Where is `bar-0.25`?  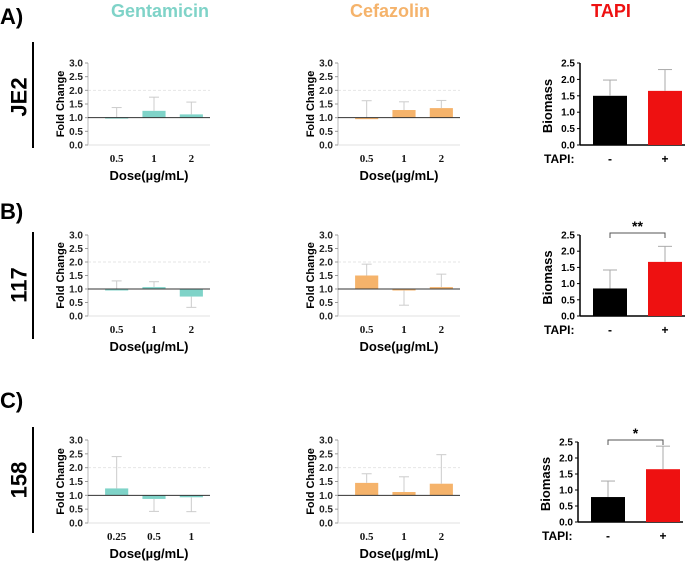
bar-0.25 is located at coordinates (117, 492).